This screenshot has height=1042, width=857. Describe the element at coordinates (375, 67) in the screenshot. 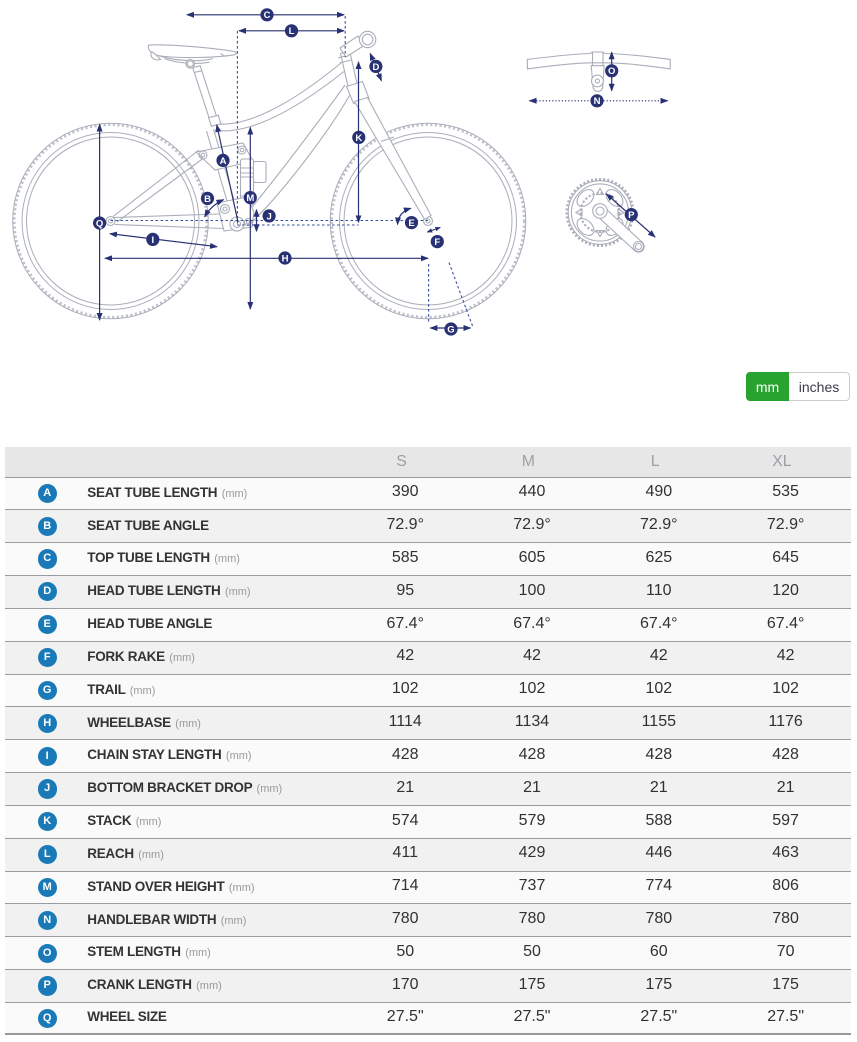

I see `svg-text: D` at that location.